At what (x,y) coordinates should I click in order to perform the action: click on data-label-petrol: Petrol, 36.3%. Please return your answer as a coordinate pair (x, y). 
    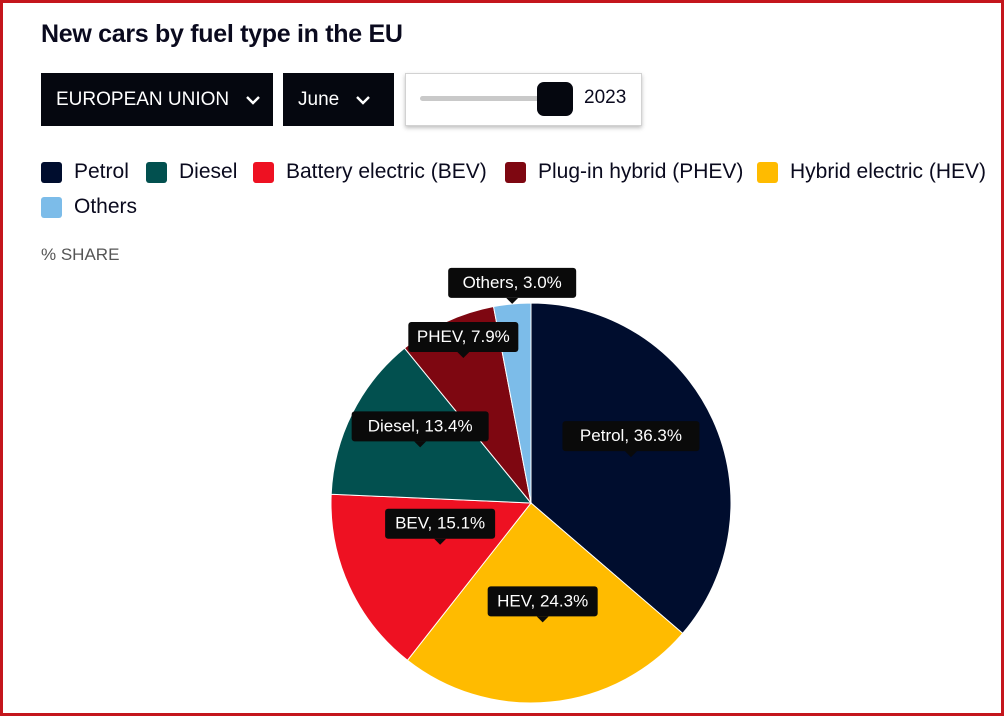
    Looking at the image, I should click on (631, 439).